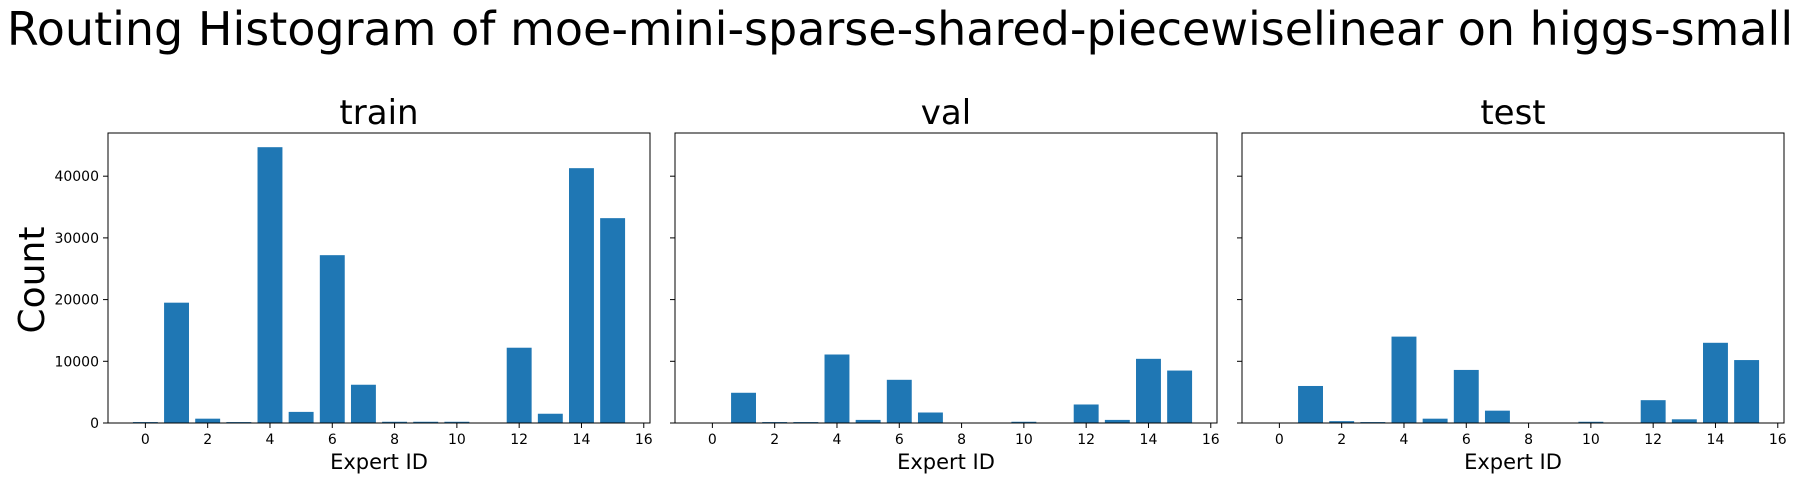  Describe the element at coordinates (94, 424) in the screenshot. I see `y-tick-label: 0` at that location.